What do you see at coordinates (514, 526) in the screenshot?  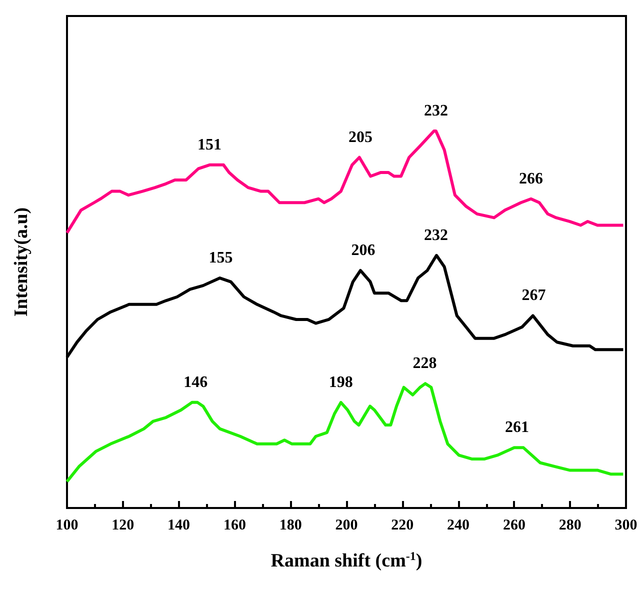 I see `x-tick-label: 260` at bounding box center [514, 526].